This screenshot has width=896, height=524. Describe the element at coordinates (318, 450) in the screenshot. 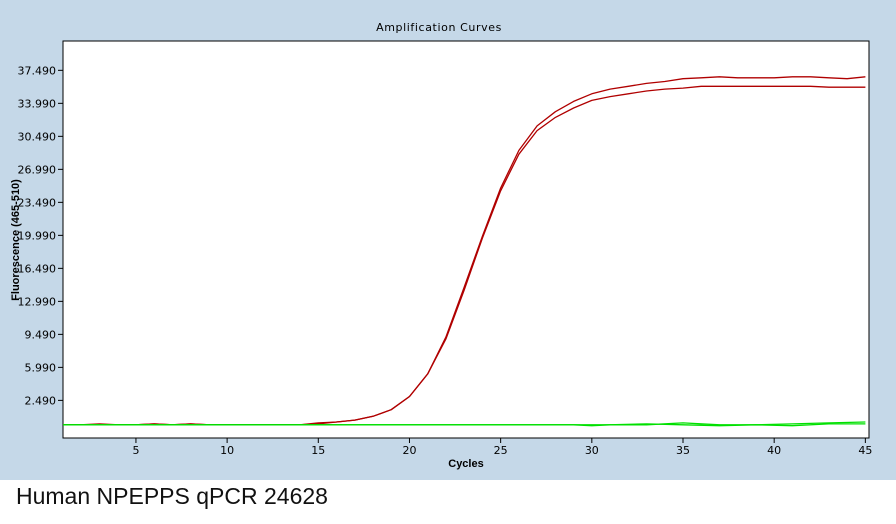

I see `x-tick-label: 15` at that location.